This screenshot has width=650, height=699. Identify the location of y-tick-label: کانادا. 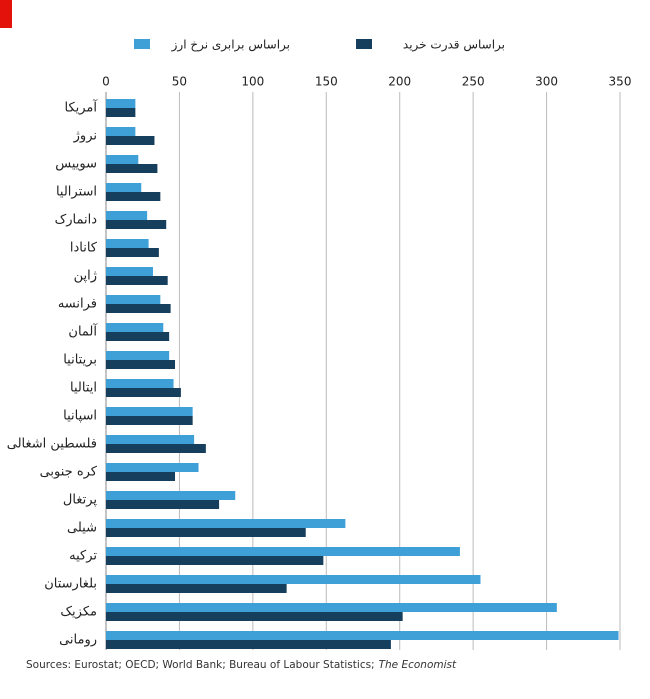
(84, 248).